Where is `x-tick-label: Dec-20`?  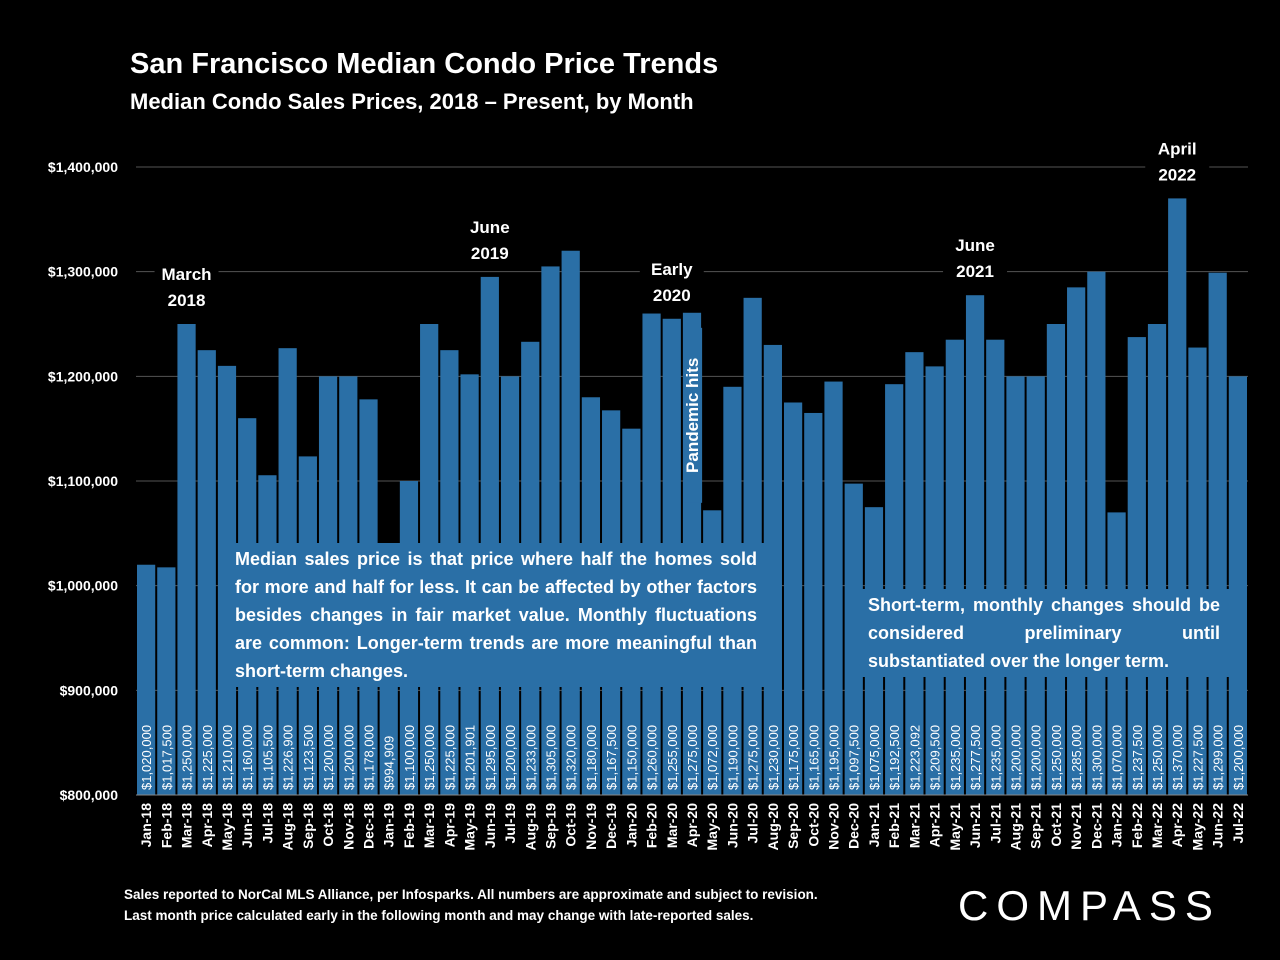
x-tick-label: Dec-20 is located at coordinates (854, 826).